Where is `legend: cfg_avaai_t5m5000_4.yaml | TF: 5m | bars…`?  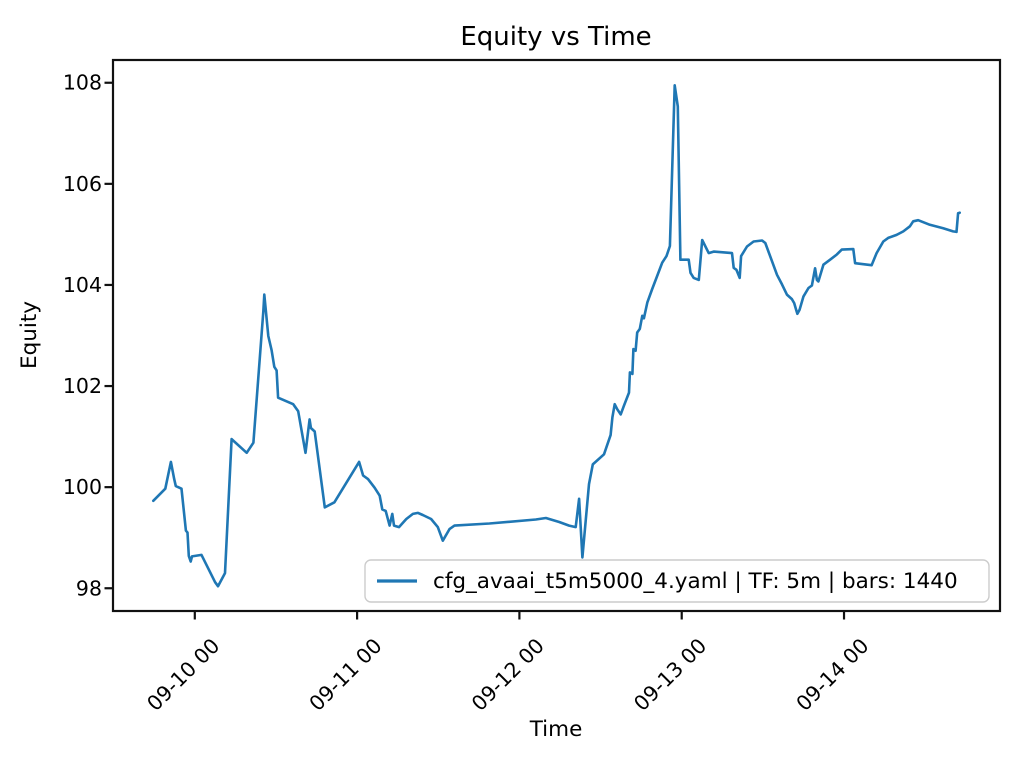
legend: cfg_avaai_t5m5000_4.yaml | TF: 5m | bars… is located at coordinates (677, 581).